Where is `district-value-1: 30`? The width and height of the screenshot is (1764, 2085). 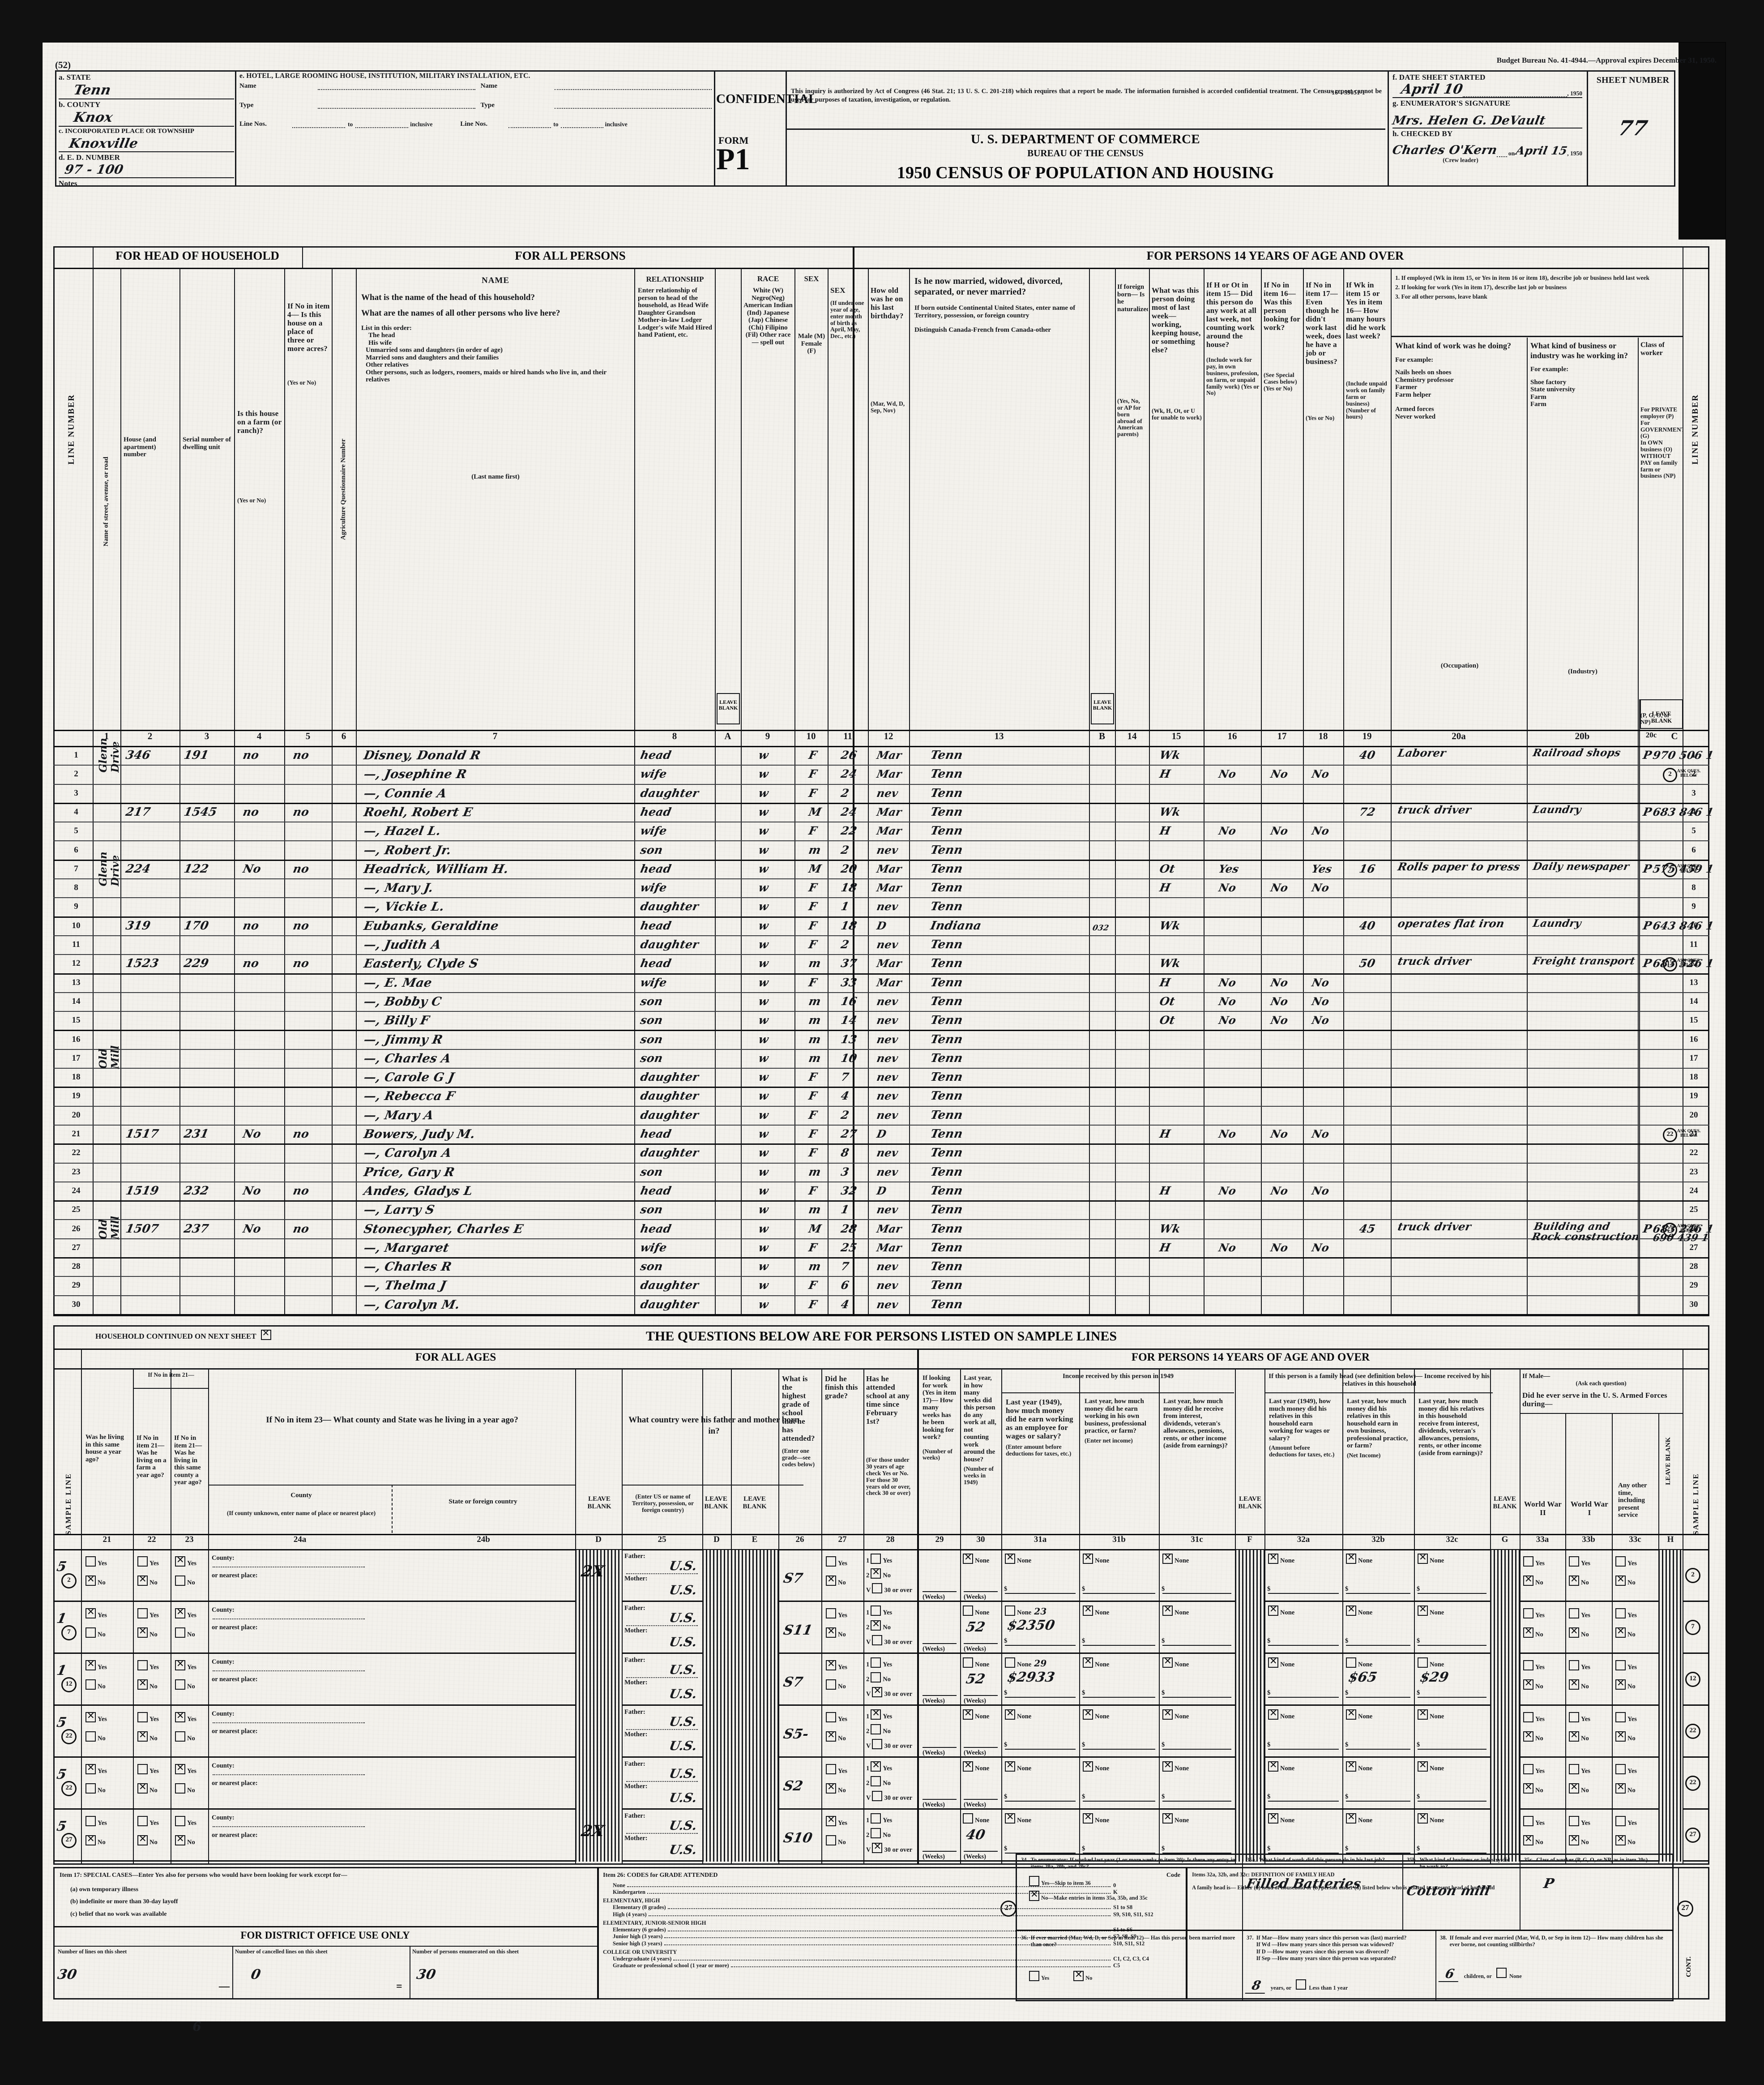
district-value-1: 30 is located at coordinates (67, 1975).